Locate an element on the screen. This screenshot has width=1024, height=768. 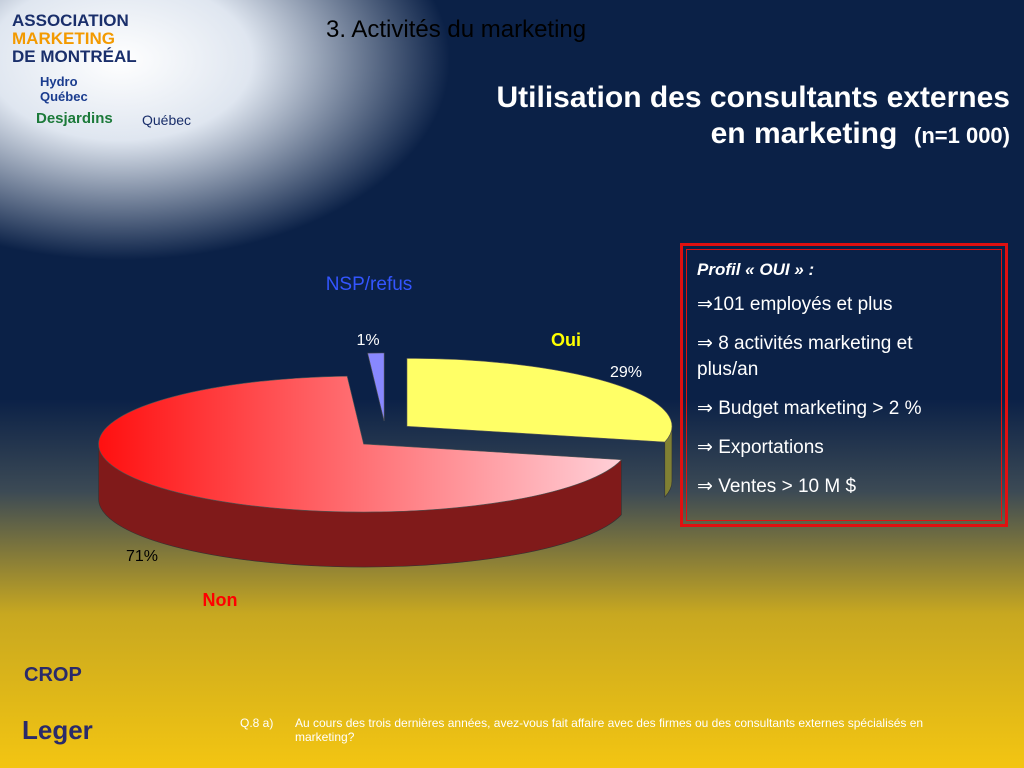
value-label: 71% is located at coordinates (142, 556).